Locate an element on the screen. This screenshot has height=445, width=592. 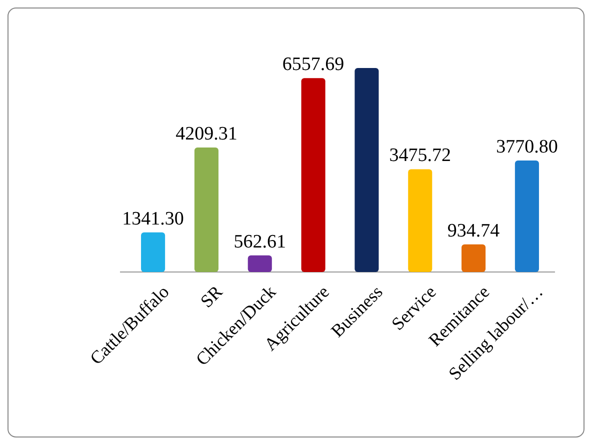
data-label: 3475.72 is located at coordinates (420, 155).